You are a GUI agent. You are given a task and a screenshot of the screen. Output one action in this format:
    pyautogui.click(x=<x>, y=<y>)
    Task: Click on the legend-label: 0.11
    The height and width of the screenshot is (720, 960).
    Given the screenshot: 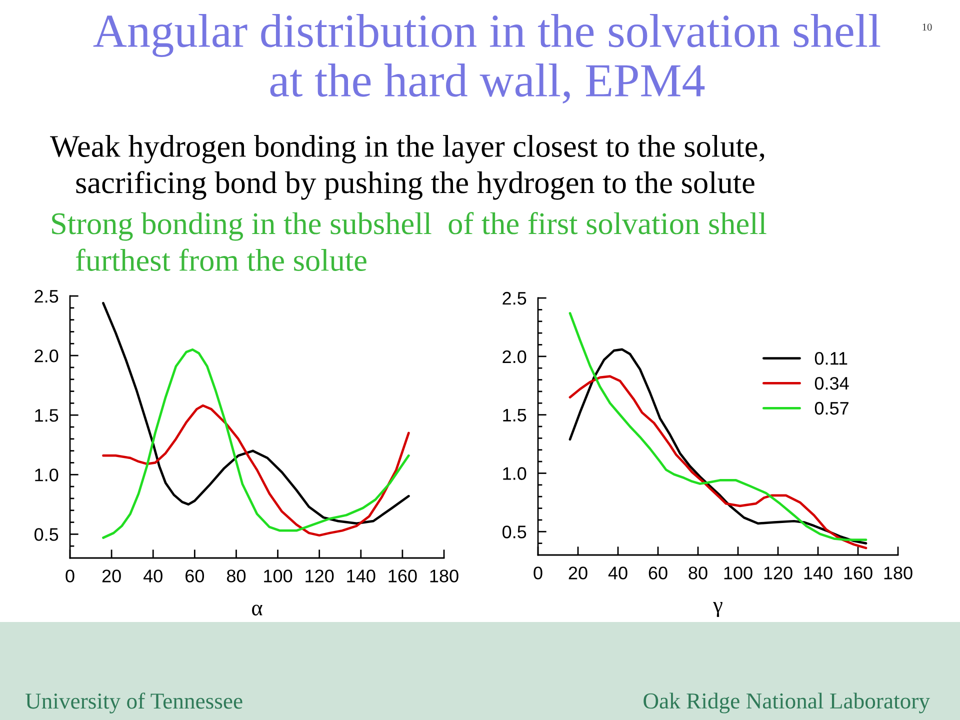 What is the action you would take?
    pyautogui.click(x=831, y=358)
    